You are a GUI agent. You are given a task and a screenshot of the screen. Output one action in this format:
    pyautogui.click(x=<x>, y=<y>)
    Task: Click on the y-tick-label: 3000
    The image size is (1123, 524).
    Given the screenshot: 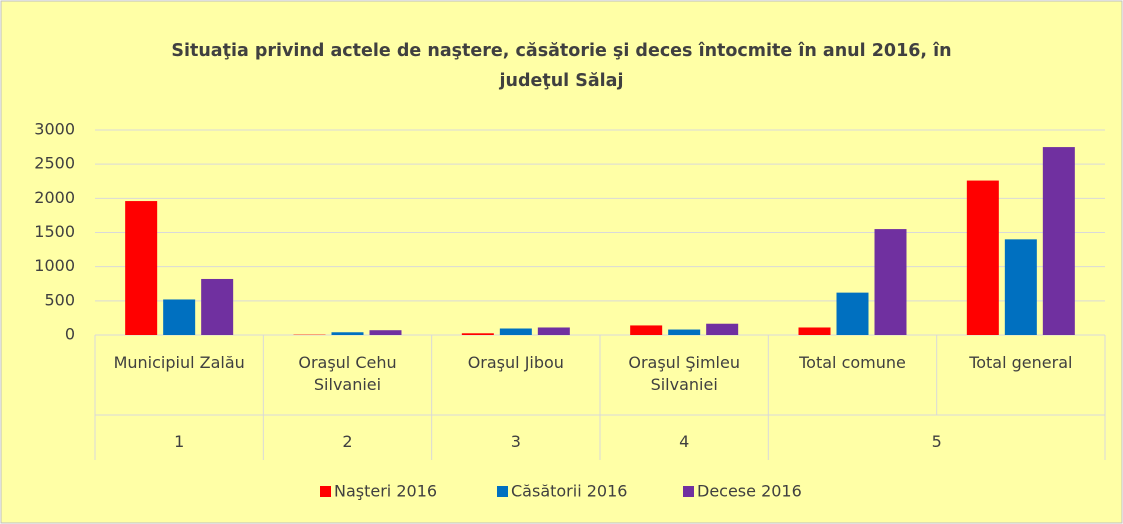 What is the action you would take?
    pyautogui.click(x=54, y=129)
    